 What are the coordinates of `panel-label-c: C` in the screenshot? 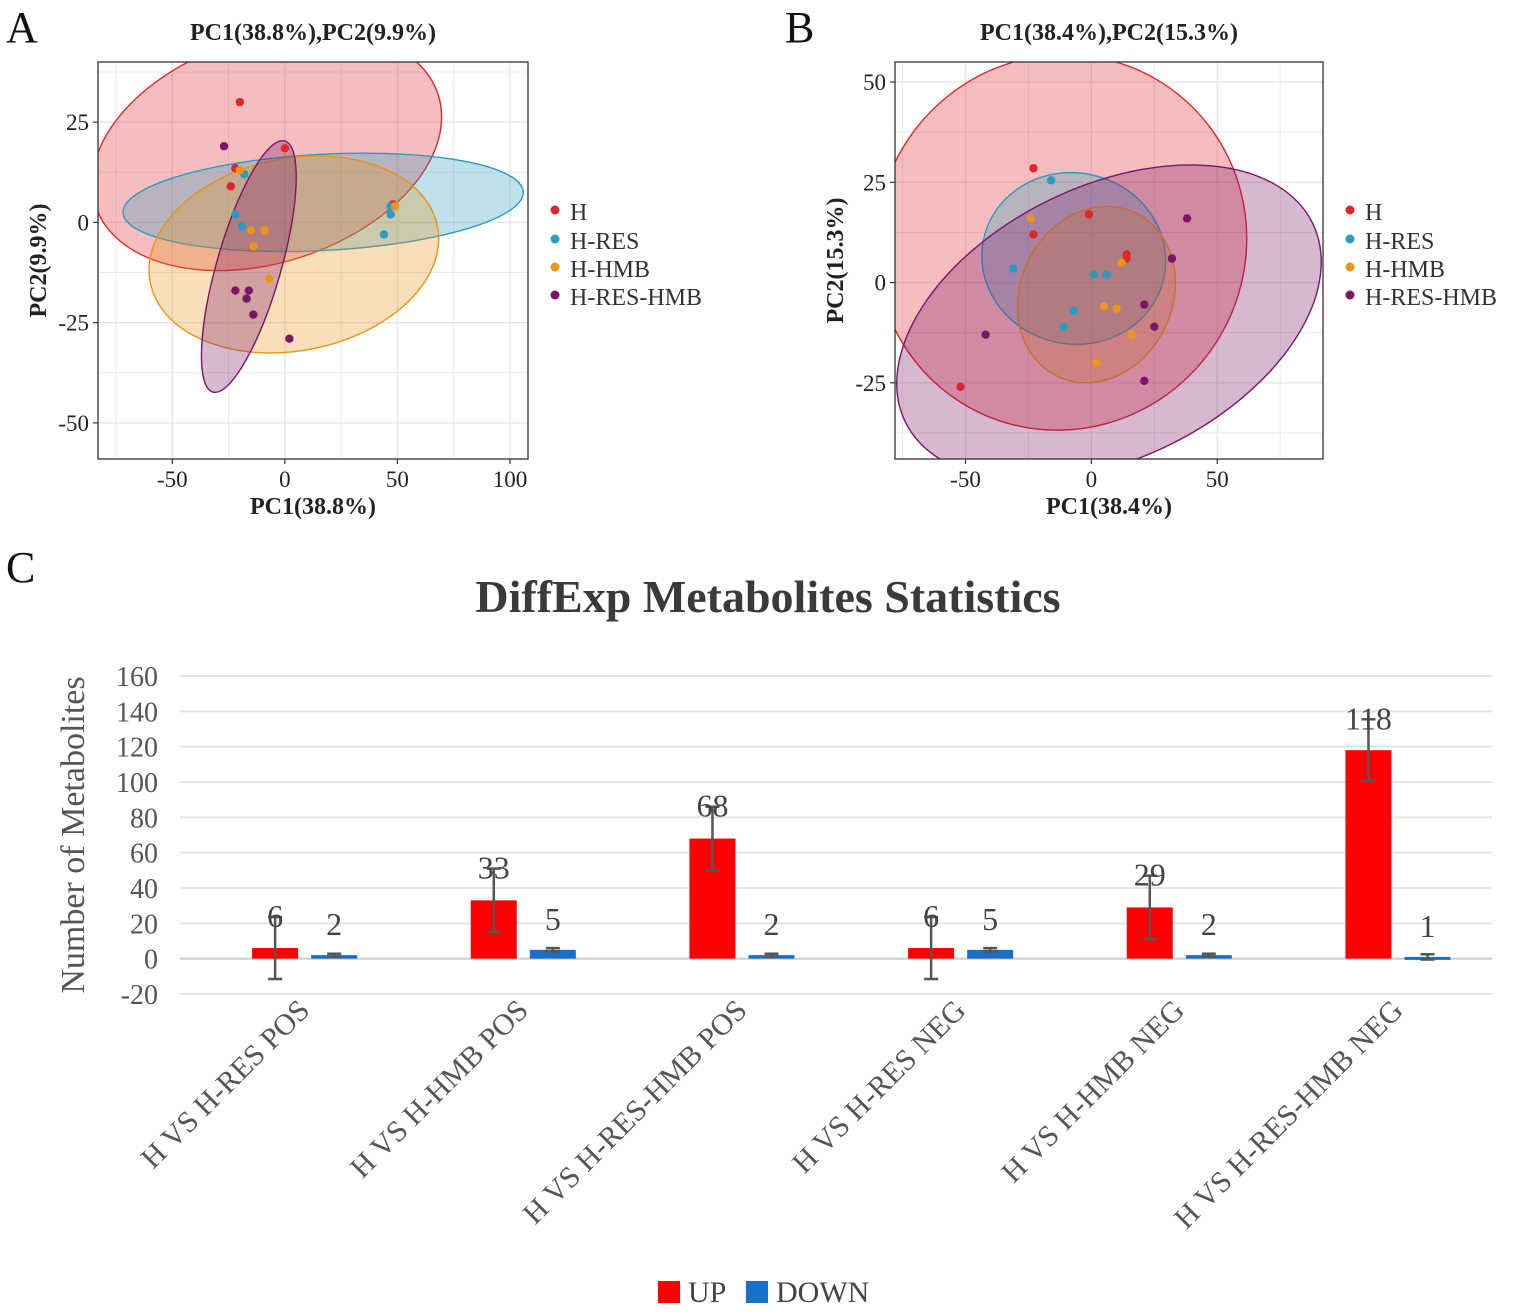 It's located at (20, 567).